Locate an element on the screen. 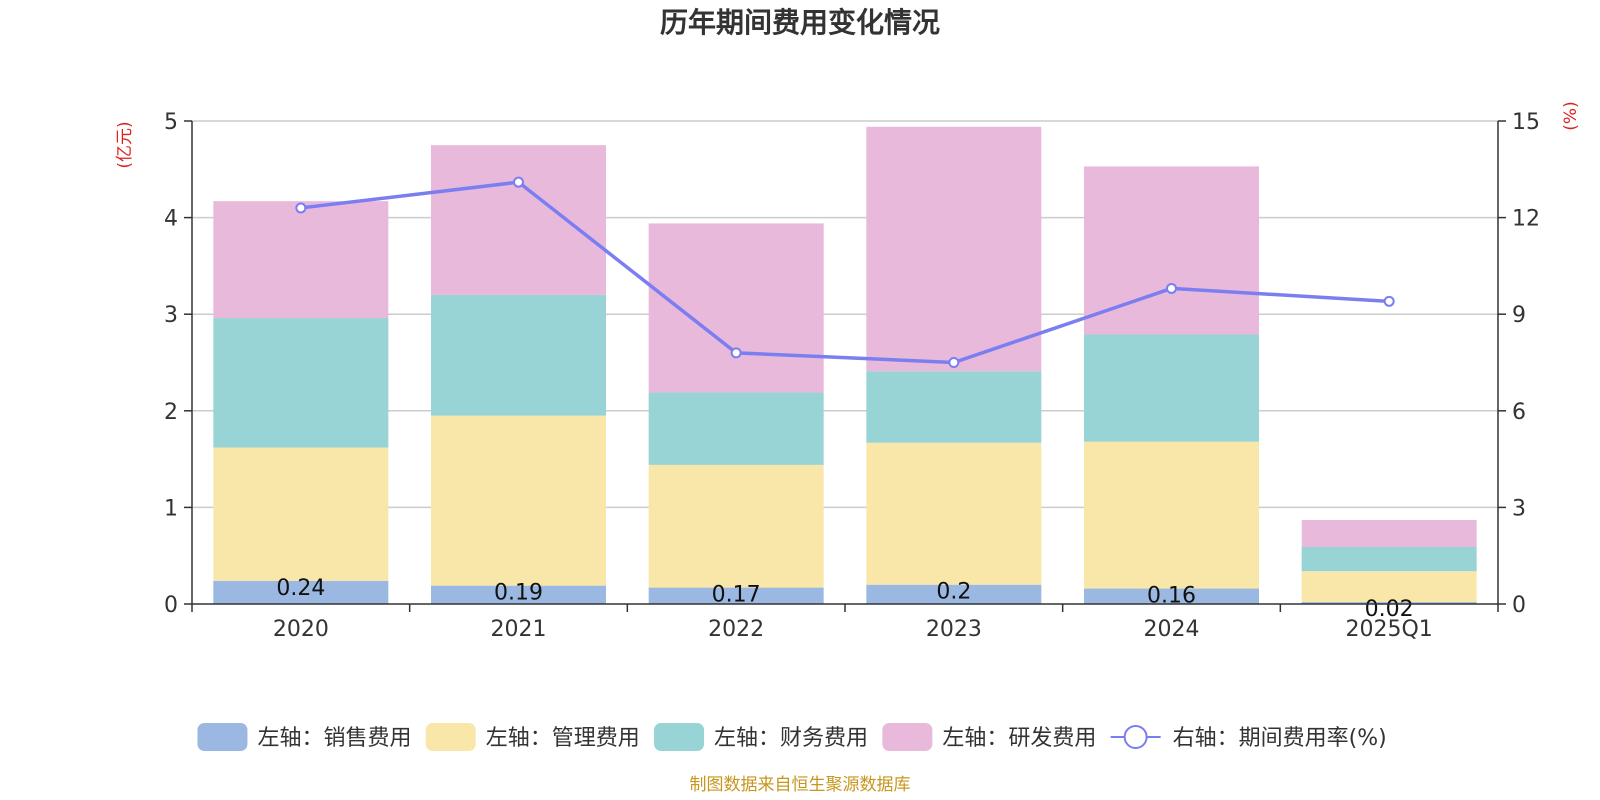 This screenshot has height=800, width=1600. x-tick-label: 2022 is located at coordinates (736, 629).